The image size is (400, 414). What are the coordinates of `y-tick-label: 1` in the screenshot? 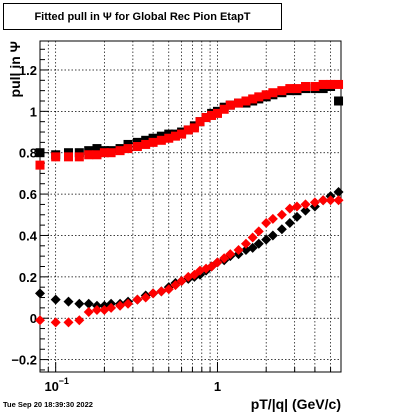 It's located at (33, 111).